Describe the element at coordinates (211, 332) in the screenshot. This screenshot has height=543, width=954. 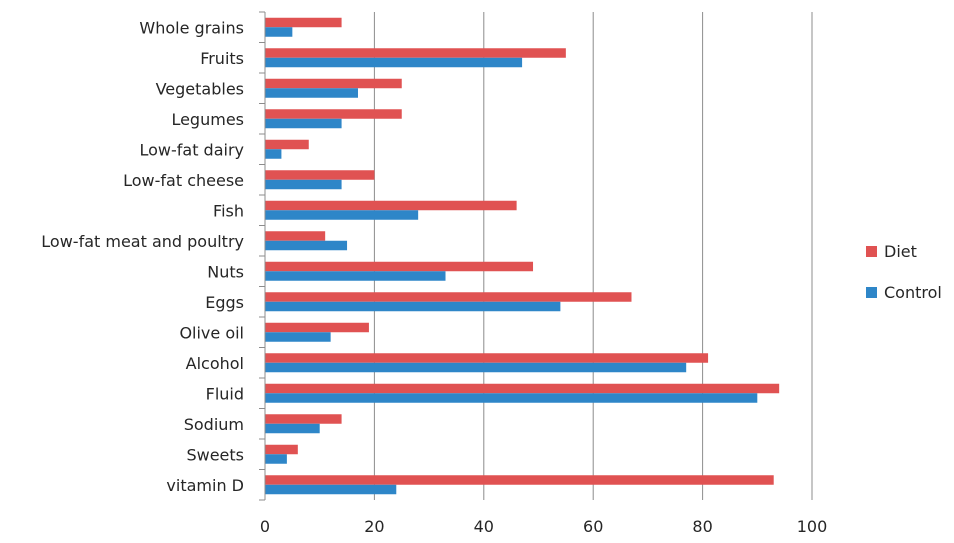
I see `category-label: Olive oil` at that location.